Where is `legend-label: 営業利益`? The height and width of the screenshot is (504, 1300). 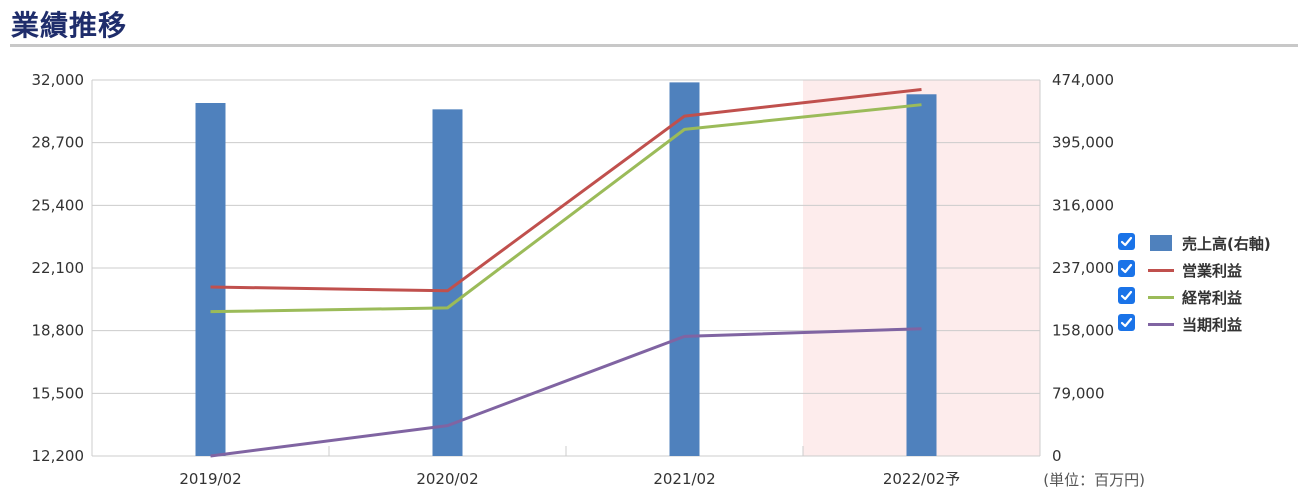
legend-label: 営業利益 is located at coordinates (1212, 271).